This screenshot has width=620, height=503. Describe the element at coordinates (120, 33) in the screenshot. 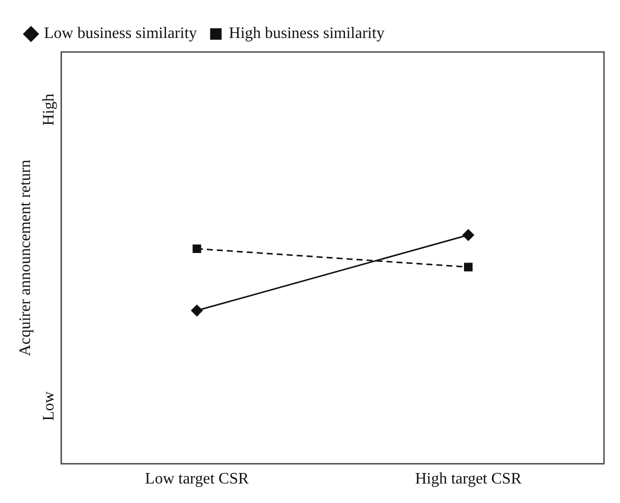

I see `legend-label: Low business similarity` at that location.